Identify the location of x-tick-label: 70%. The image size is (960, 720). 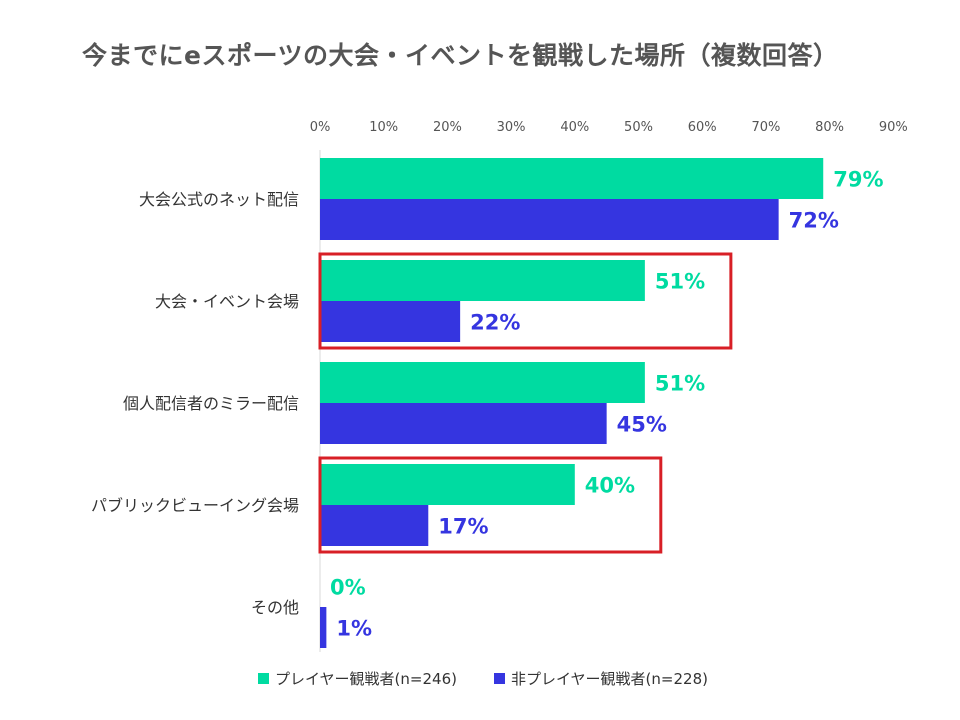
(765, 127).